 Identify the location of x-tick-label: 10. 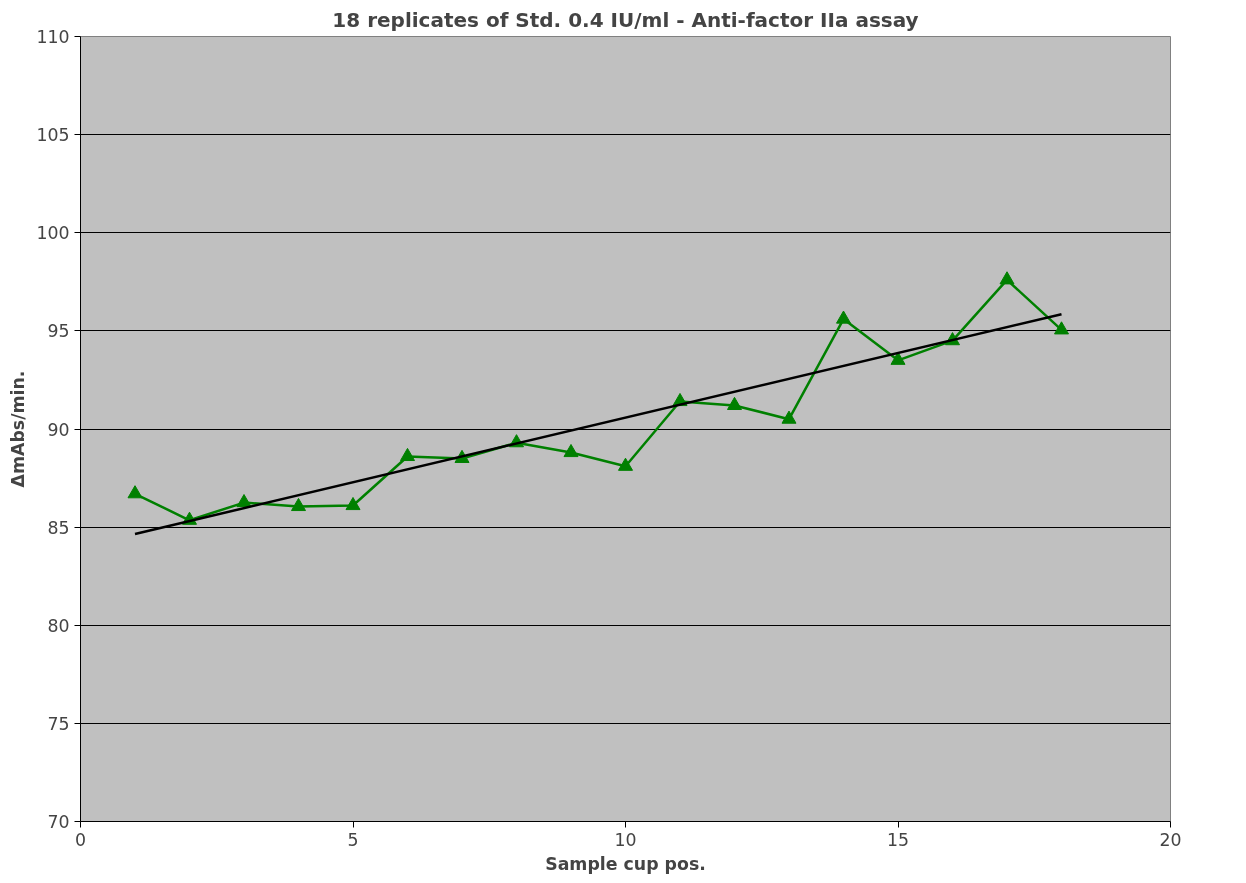
(625, 839).